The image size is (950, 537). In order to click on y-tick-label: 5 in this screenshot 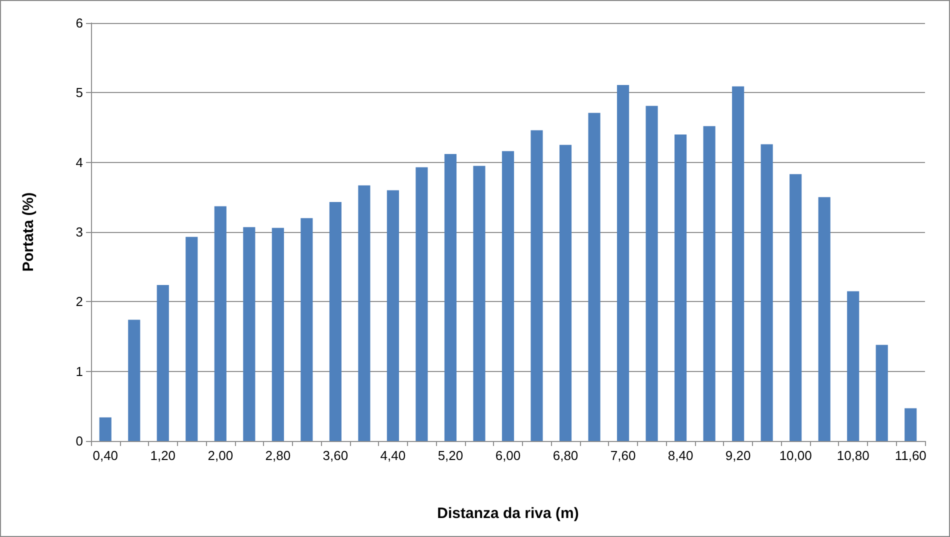, I will do `click(79, 92)`.